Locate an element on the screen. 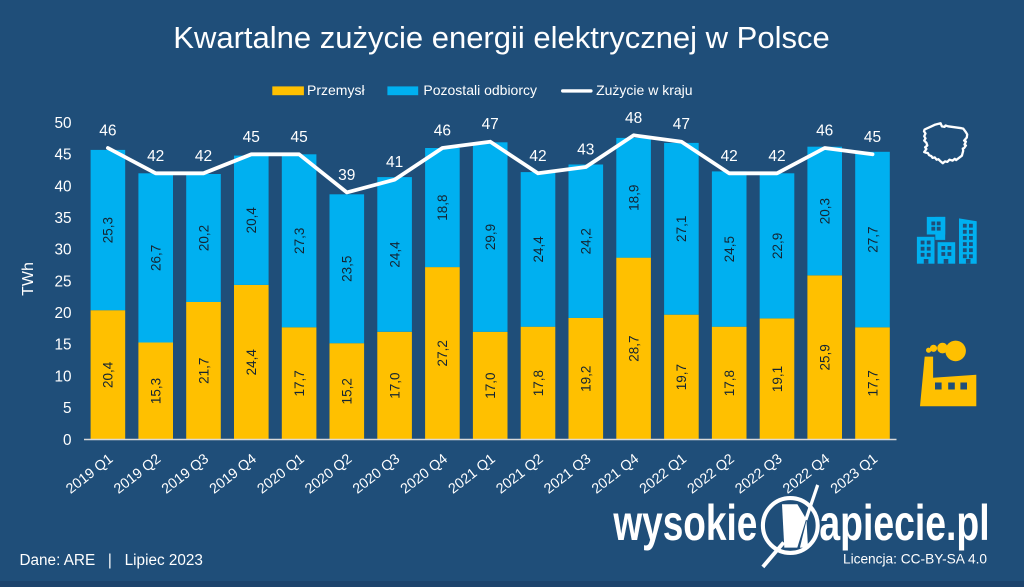 This screenshot has width=1024, height=587. svg-text: 22,9 is located at coordinates (777, 246).